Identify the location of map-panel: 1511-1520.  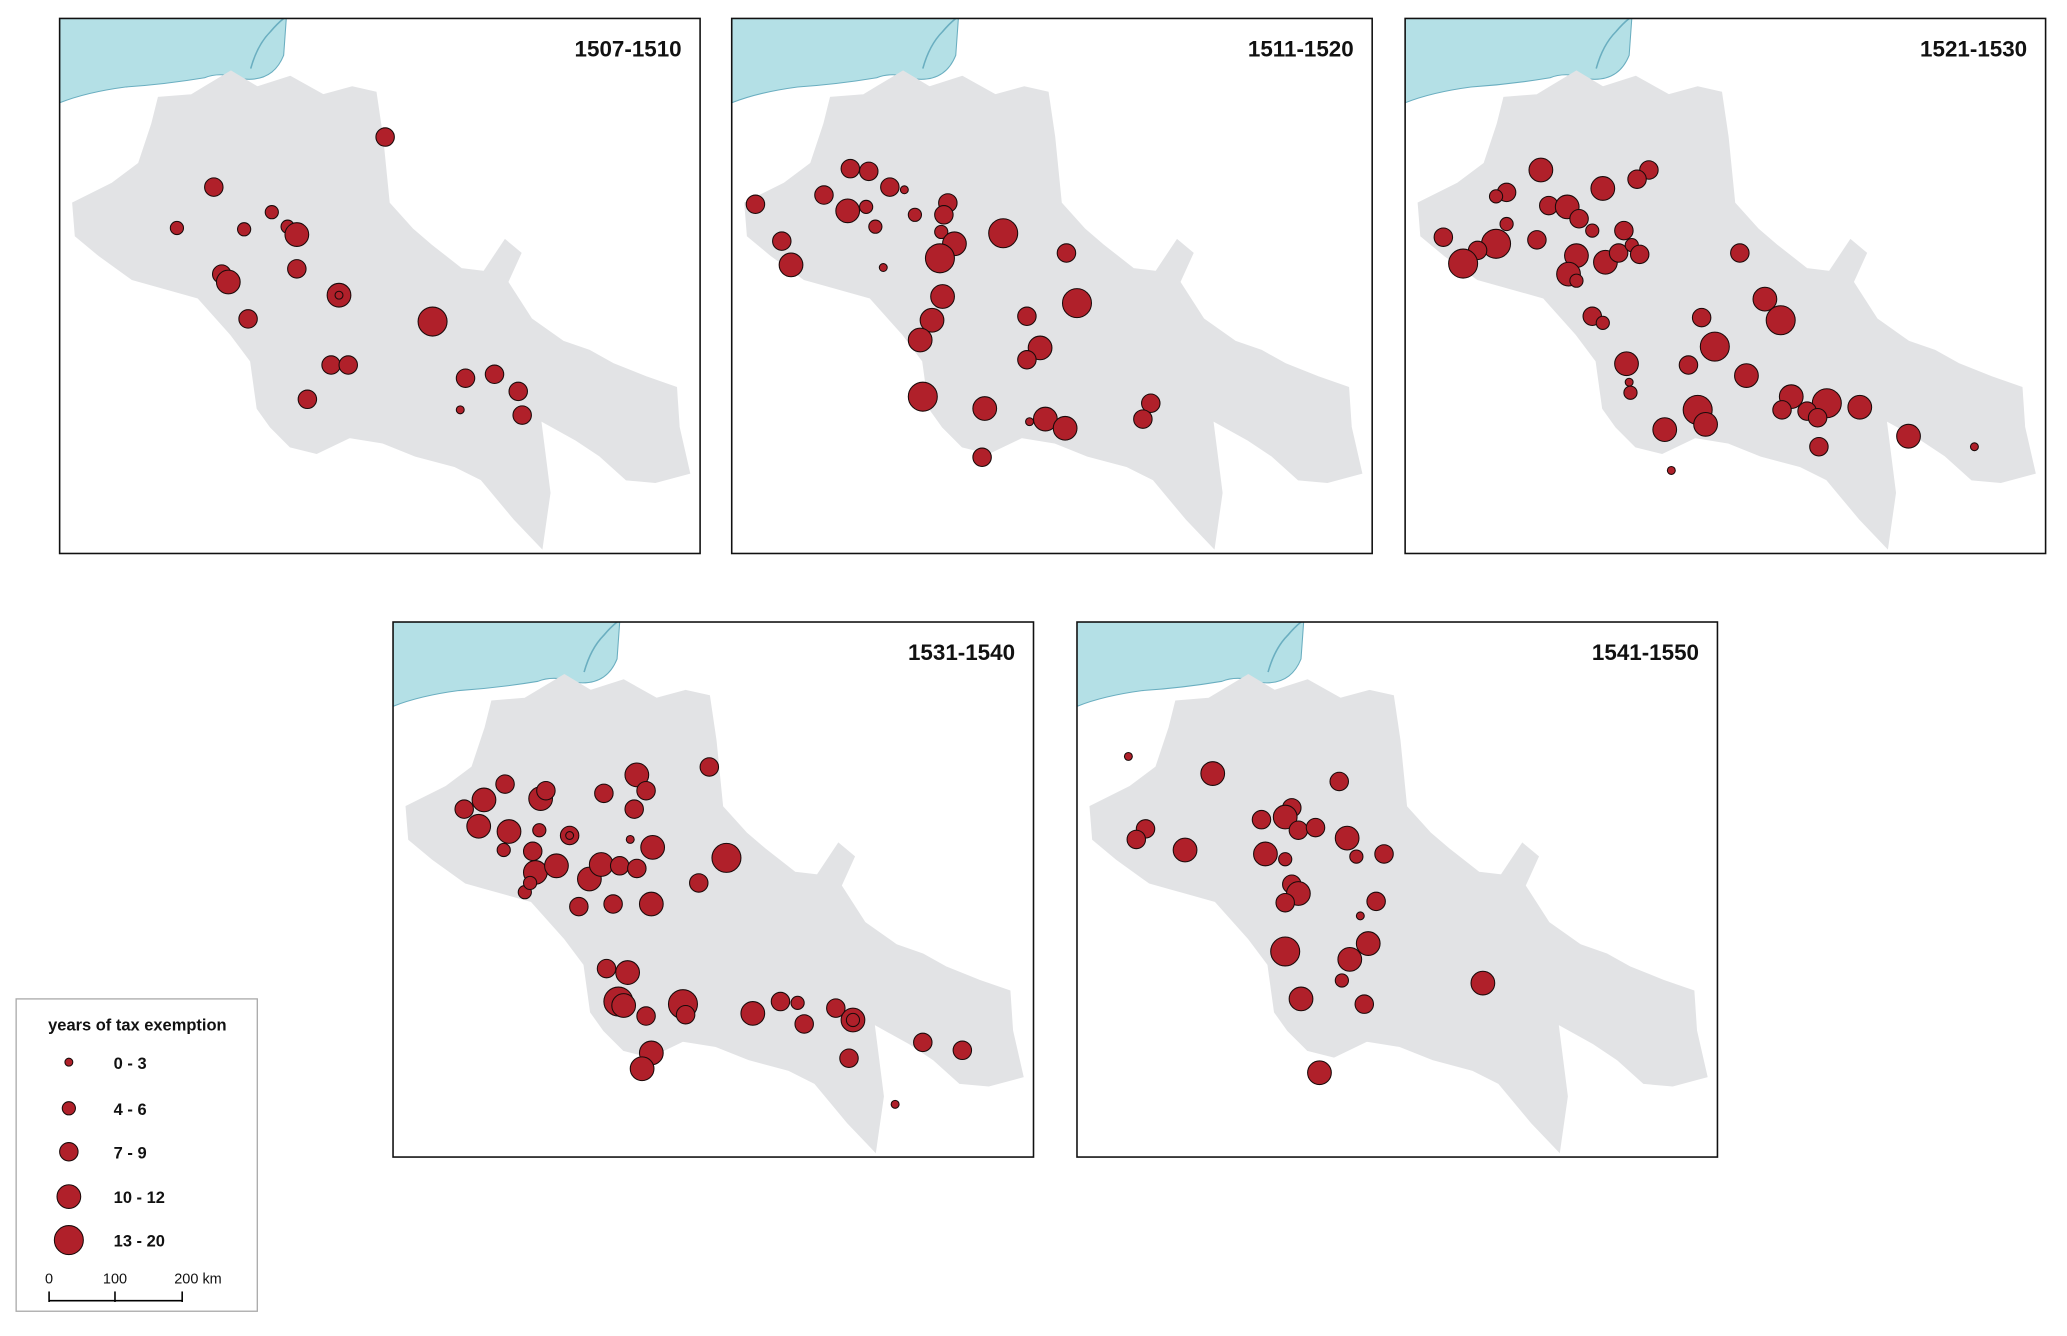
(1051, 286).